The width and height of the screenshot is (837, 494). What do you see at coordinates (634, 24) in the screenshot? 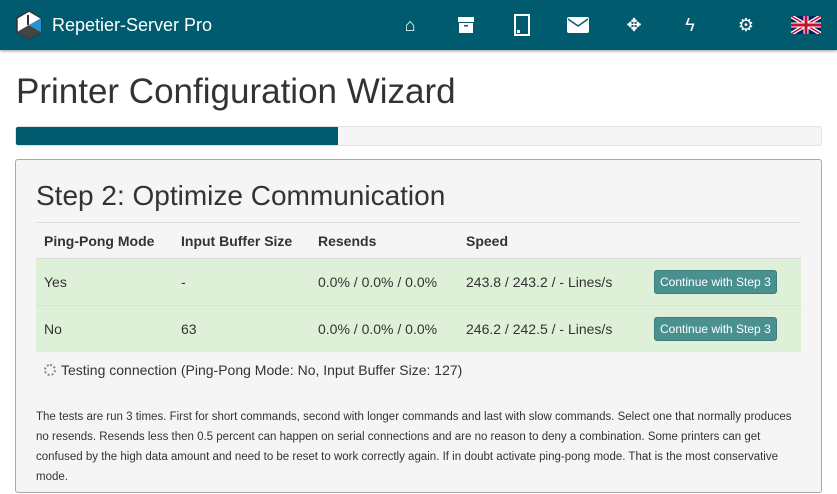
I see `expand-icon: ✥` at bounding box center [634, 24].